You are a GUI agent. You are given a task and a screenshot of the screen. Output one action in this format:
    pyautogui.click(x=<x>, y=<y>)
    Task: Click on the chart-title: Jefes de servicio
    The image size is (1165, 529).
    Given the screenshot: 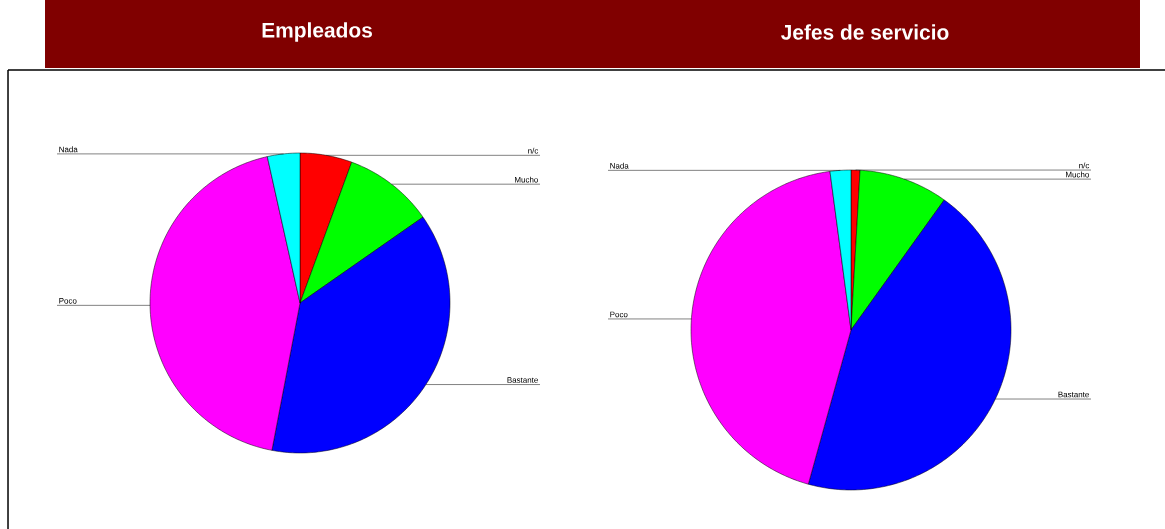 What is the action you would take?
    pyautogui.click(x=865, y=32)
    